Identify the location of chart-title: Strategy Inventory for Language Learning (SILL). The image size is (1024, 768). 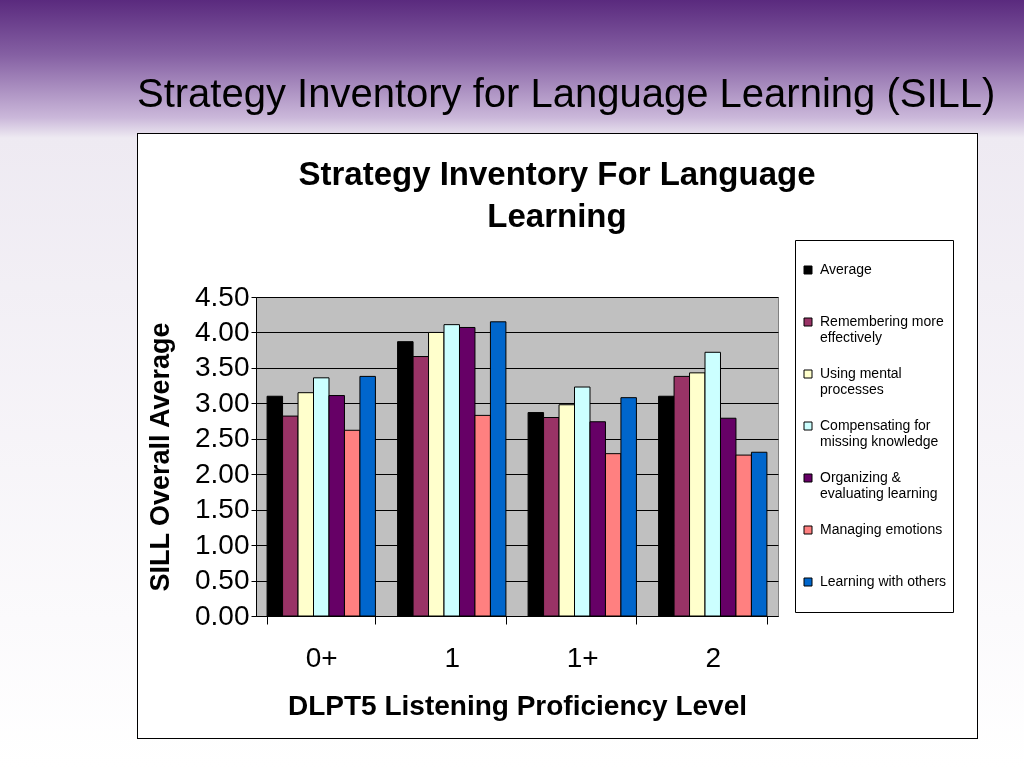
(566, 93).